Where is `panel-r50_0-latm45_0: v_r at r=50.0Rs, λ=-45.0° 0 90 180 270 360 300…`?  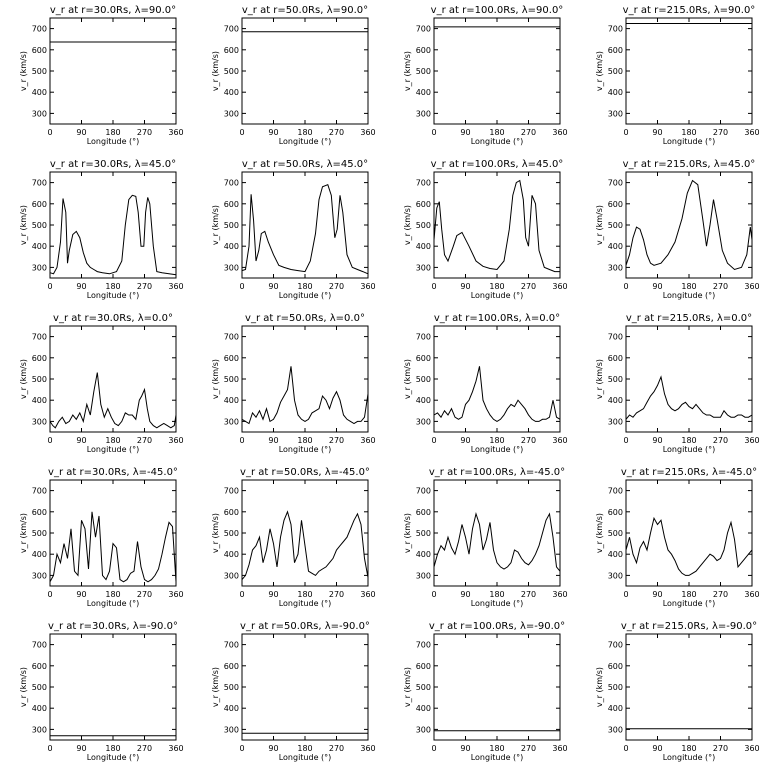
panel-r50_0-latm45_0: v_r at r=50.0Rs, λ=-45.0° 0 90 180 270 360 300… is located at coordinates (293, 537).